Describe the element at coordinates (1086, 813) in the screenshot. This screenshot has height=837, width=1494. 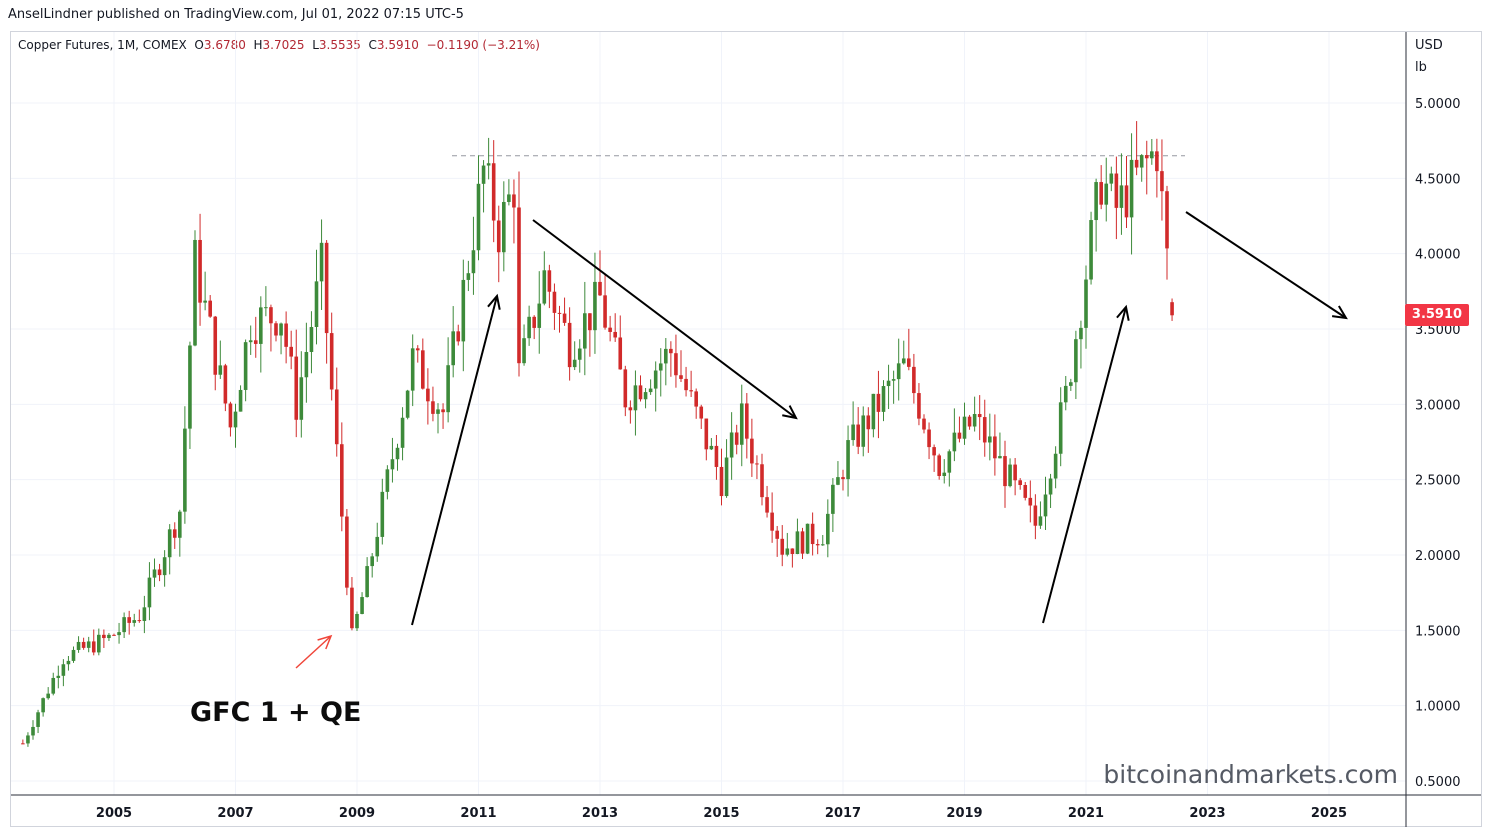
I see `x-tick-label: 2021` at that location.